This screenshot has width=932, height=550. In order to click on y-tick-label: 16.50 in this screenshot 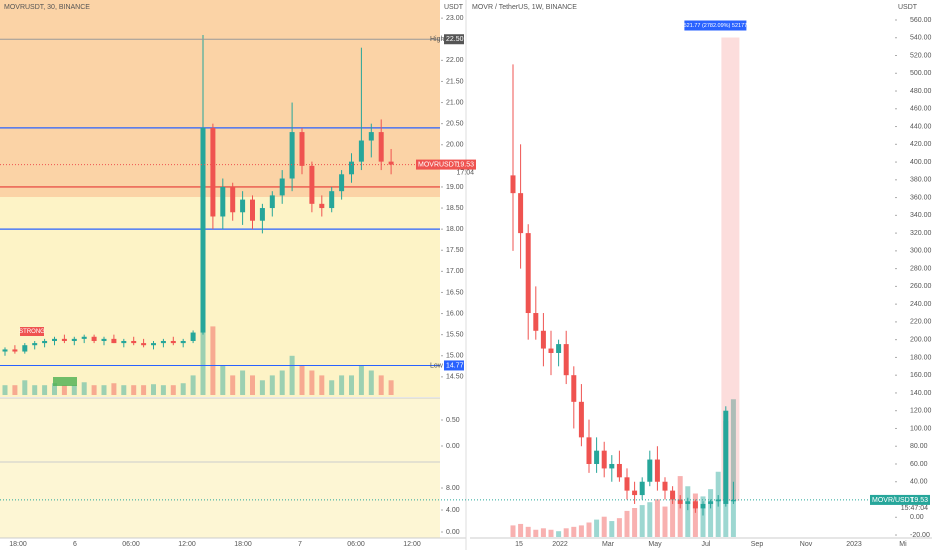, I will do `click(455, 292)`.